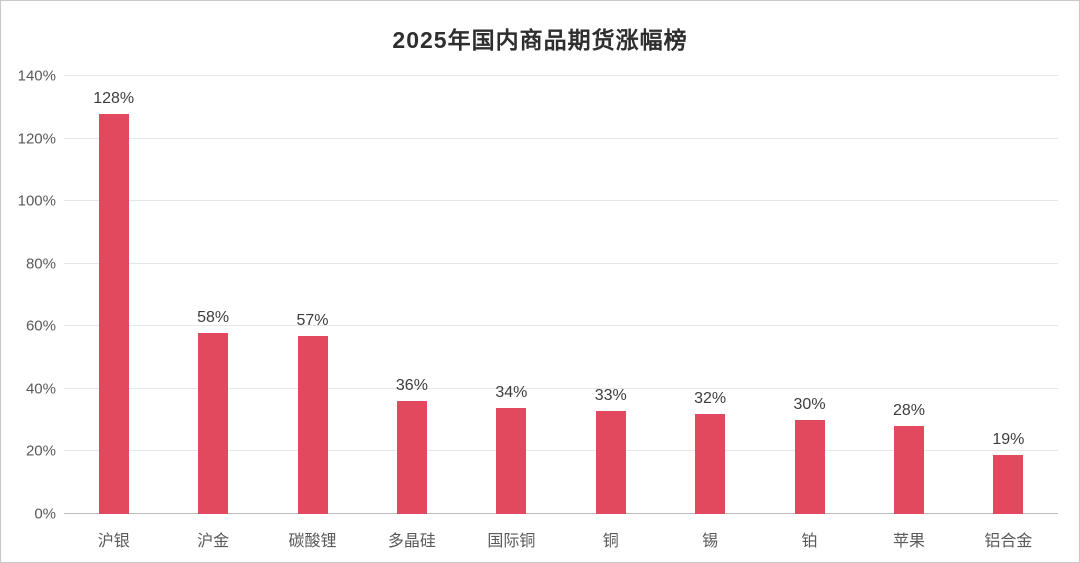  What do you see at coordinates (45, 514) in the screenshot?
I see `y-axis-tick-label: 0%` at bounding box center [45, 514].